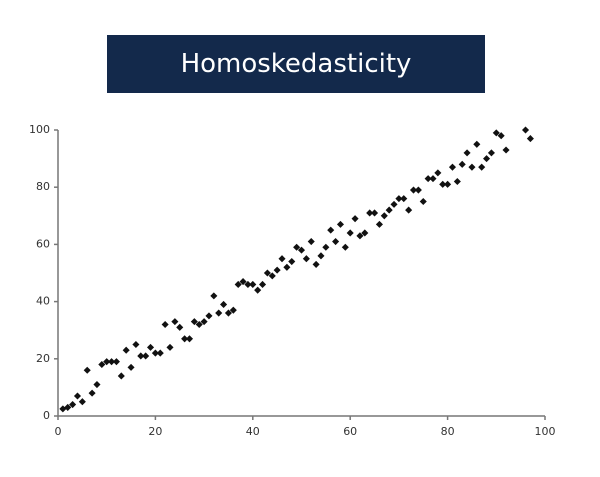 The image size is (600, 477). Describe the element at coordinates (43, 243) in the screenshot. I see `y-tick-label: 60` at that location.